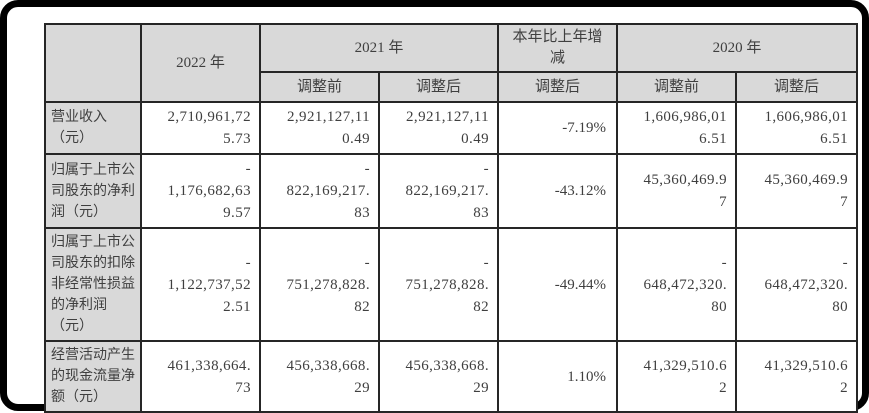 The height and width of the screenshot is (413, 869). I want to click on cell-change: -7.19%, so click(558, 128).